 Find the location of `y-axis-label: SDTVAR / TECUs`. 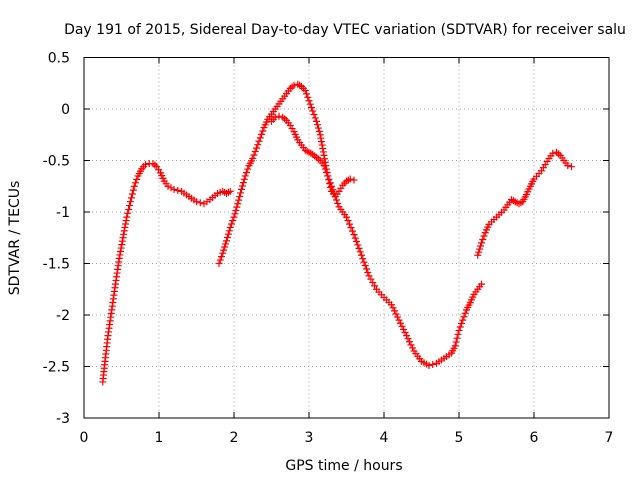

y-axis-label: SDTVAR / TECUs is located at coordinates (15, 238).